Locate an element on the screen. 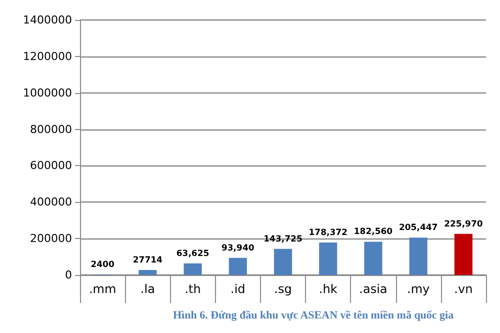 This screenshot has height=333, width=500. x-tick-label: .sg is located at coordinates (283, 289).